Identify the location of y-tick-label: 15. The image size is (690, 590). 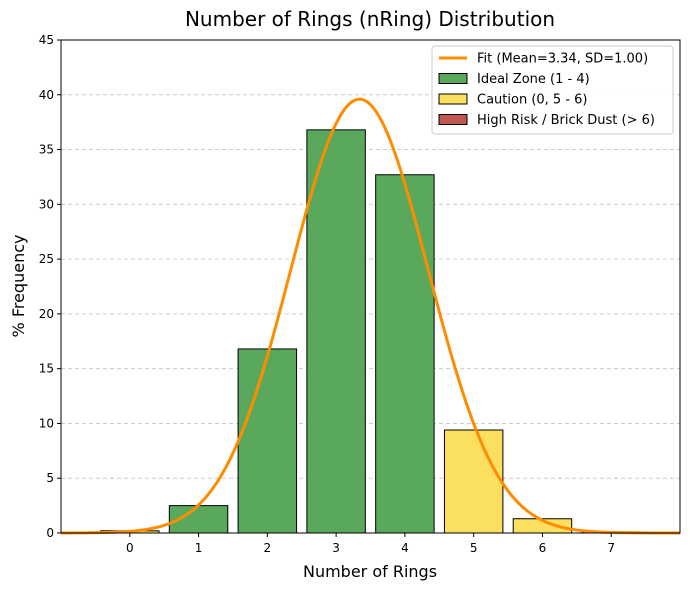
(46, 369).